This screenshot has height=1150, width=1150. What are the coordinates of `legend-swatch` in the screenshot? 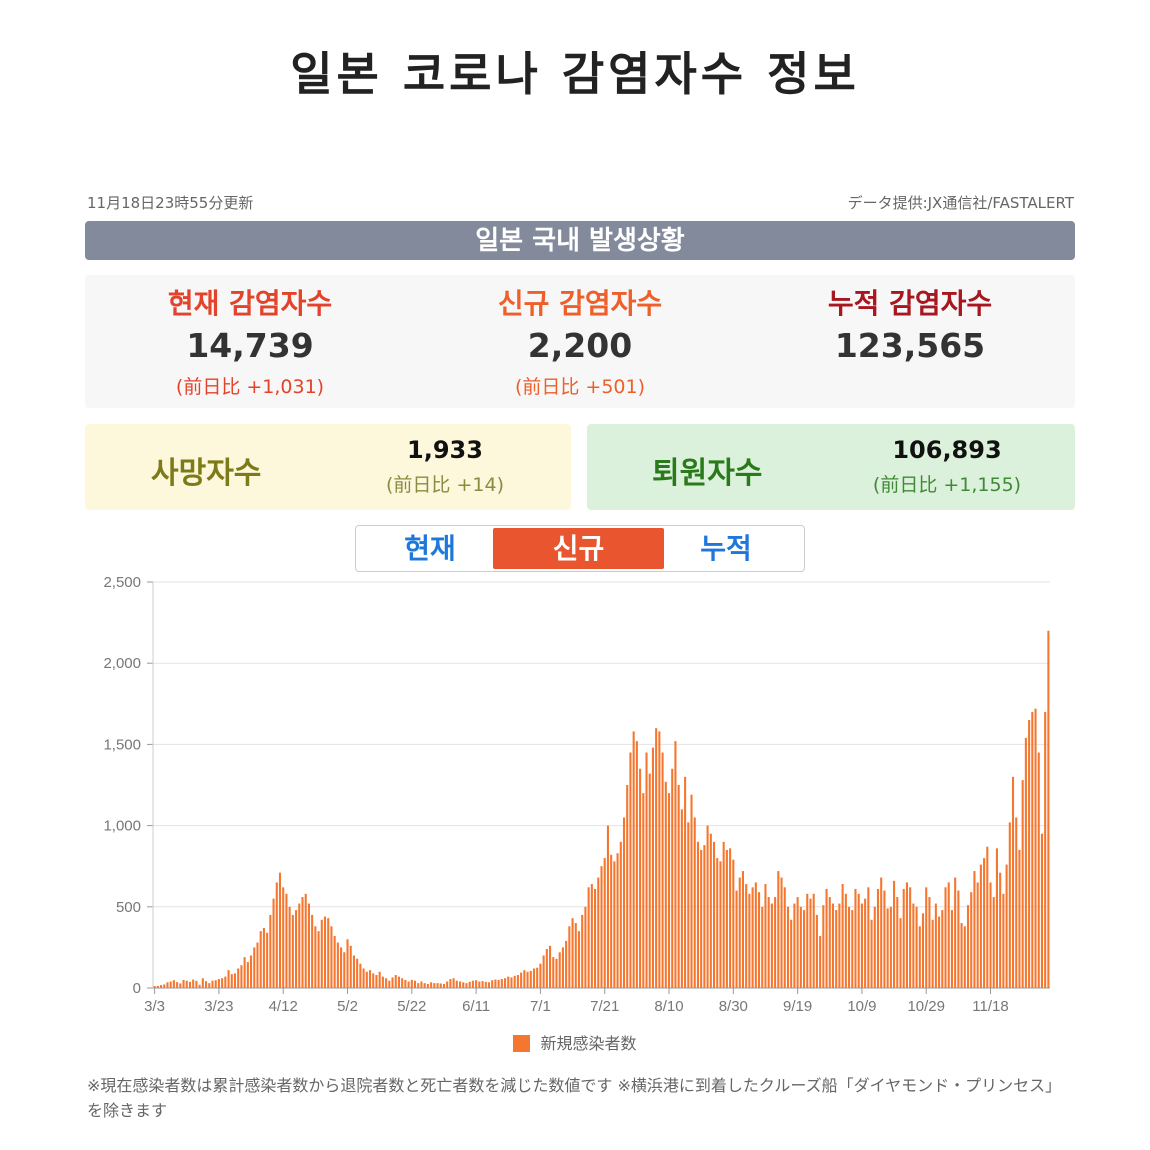 It's located at (522, 1043).